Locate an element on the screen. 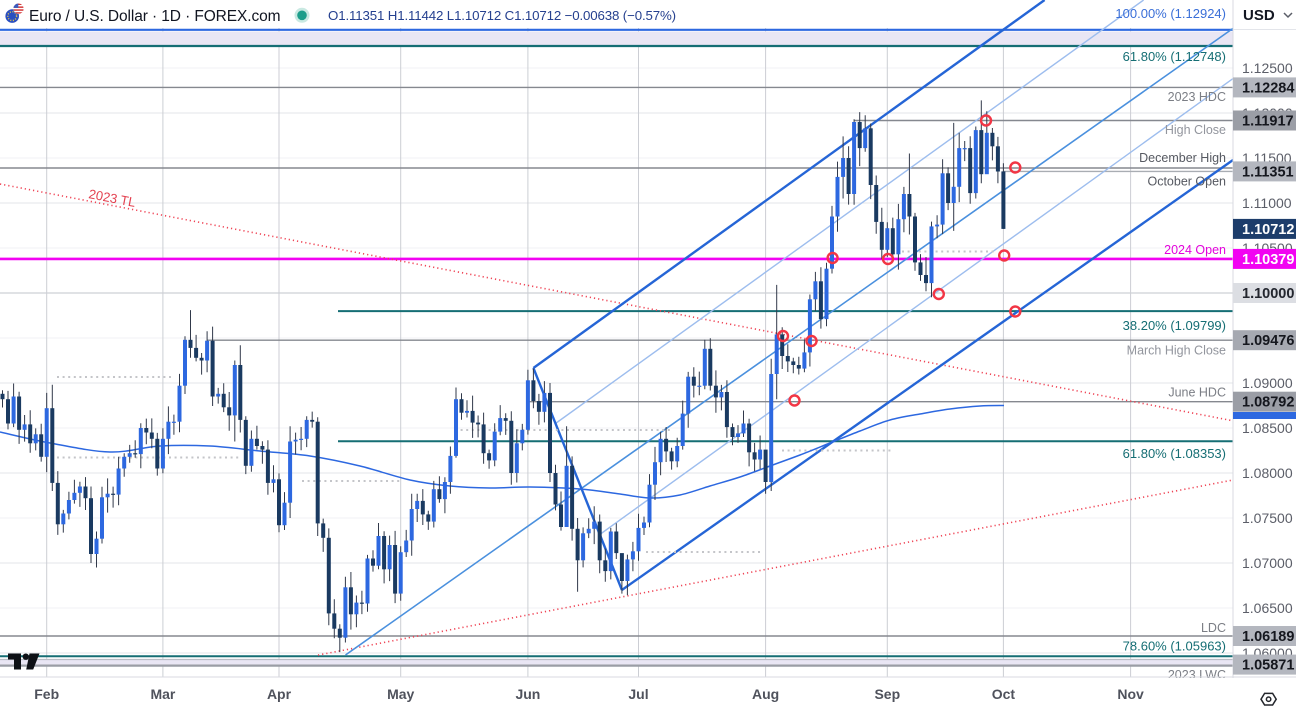  svg-text: 1.12284 is located at coordinates (1268, 88).